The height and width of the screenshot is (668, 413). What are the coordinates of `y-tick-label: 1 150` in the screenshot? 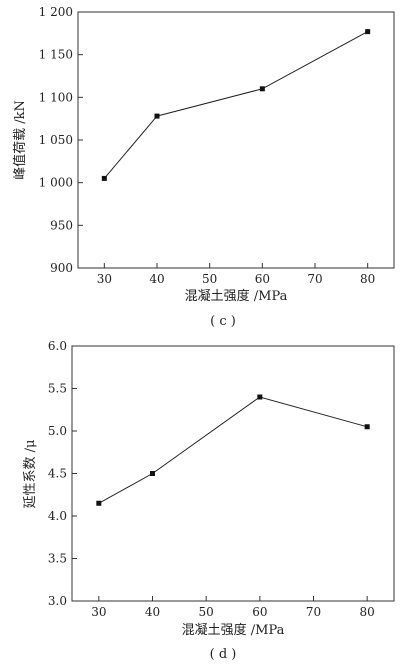 It's located at (56, 55).